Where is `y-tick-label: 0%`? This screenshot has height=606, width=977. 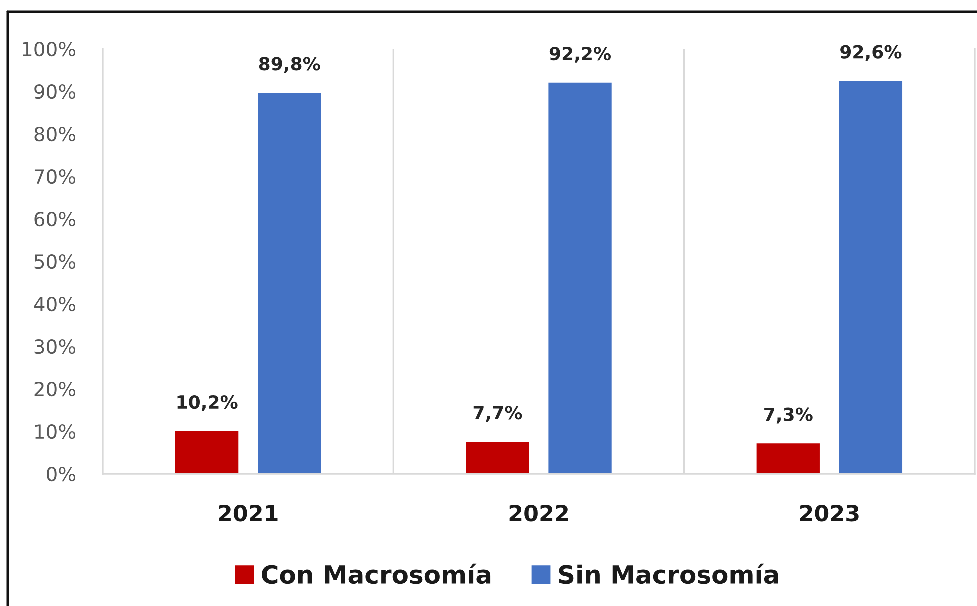 y-tick-label: 0% is located at coordinates (61, 474).